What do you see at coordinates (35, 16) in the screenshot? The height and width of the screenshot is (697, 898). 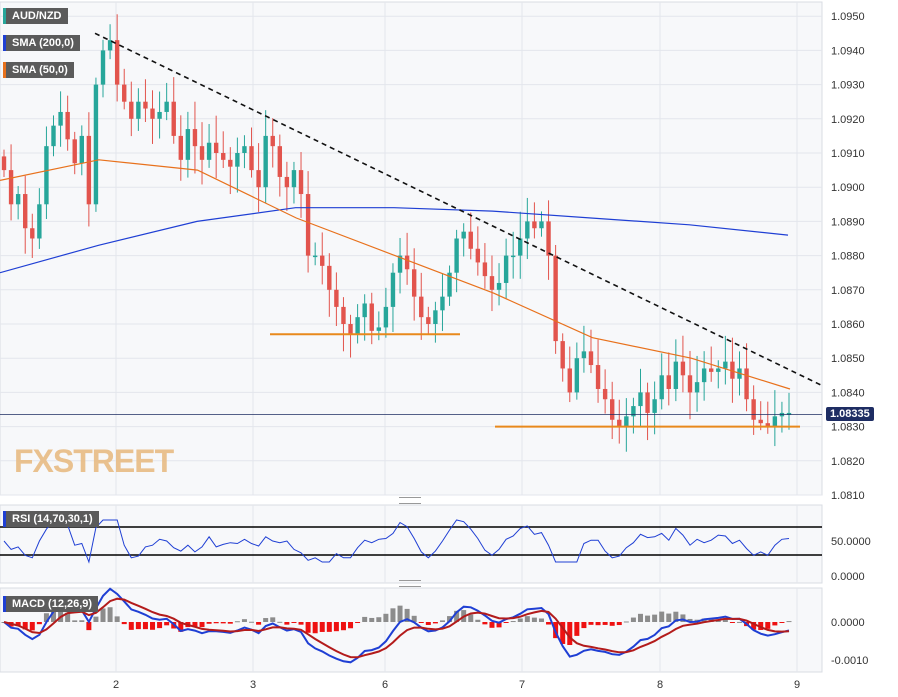 I see `legend-pair: AUD/NZD` at bounding box center [35, 16].